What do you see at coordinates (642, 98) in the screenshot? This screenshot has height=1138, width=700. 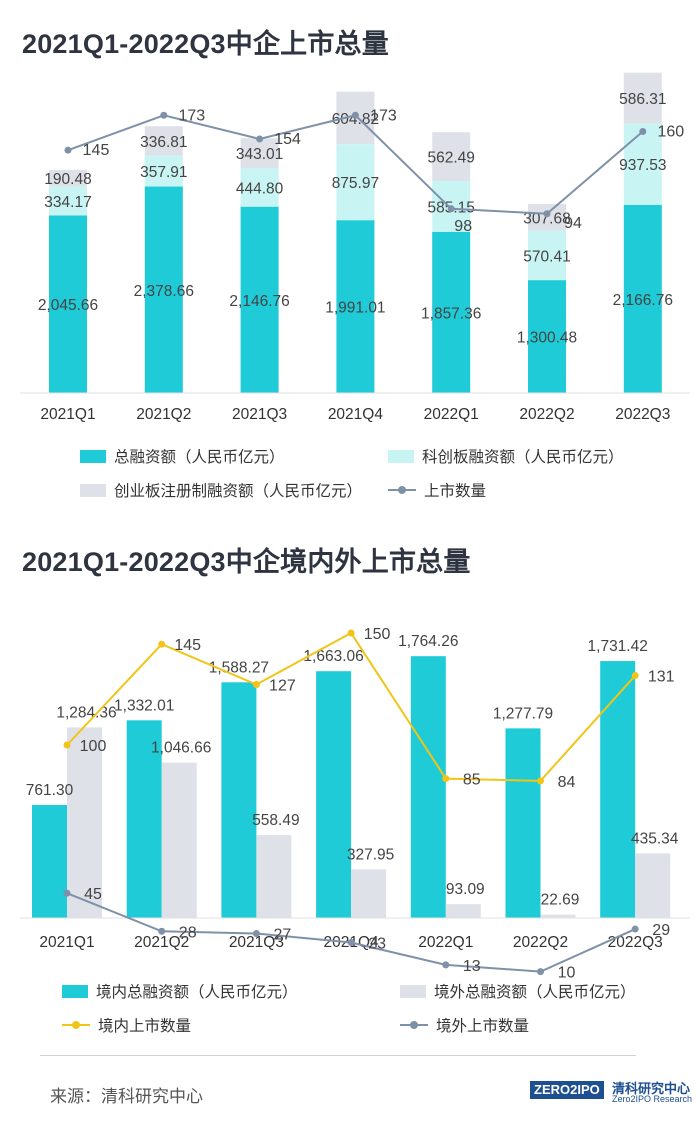 I see `bar-chinext-2022Q3` at bounding box center [642, 98].